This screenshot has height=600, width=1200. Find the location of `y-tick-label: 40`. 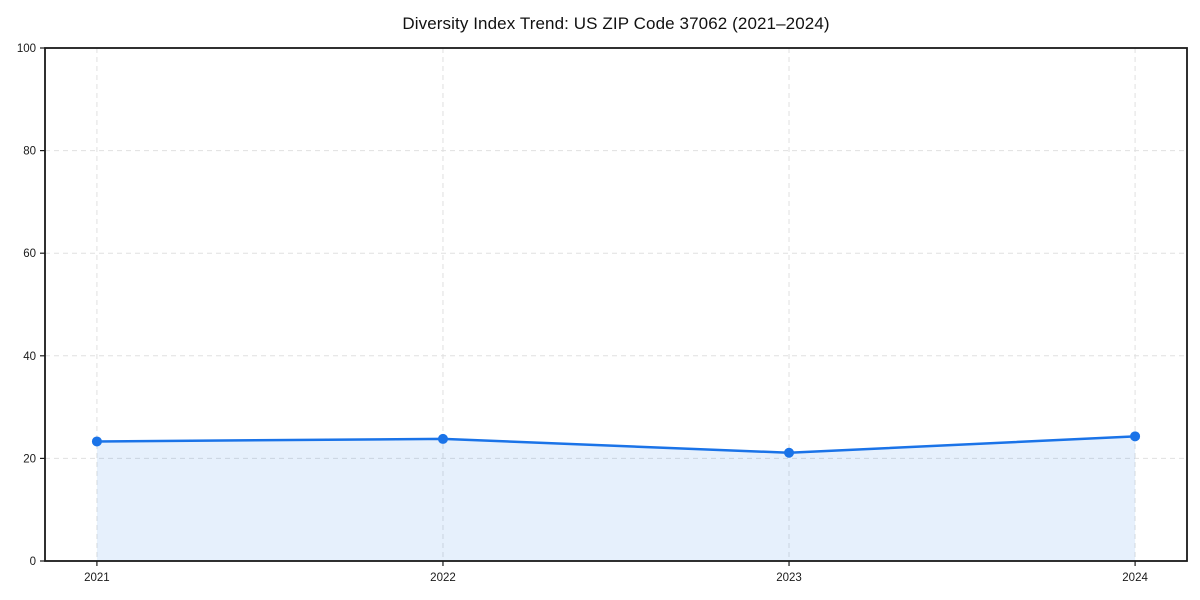

y-tick-label: 40 is located at coordinates (29, 357).